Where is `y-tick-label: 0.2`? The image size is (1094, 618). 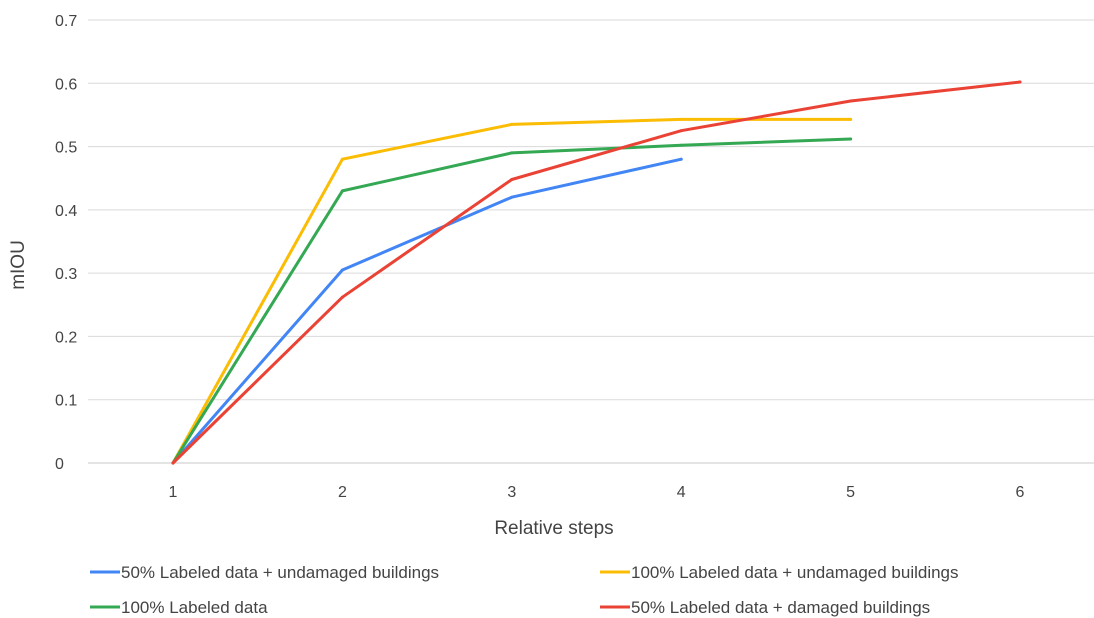
y-tick-label: 0.2 is located at coordinates (66, 337).